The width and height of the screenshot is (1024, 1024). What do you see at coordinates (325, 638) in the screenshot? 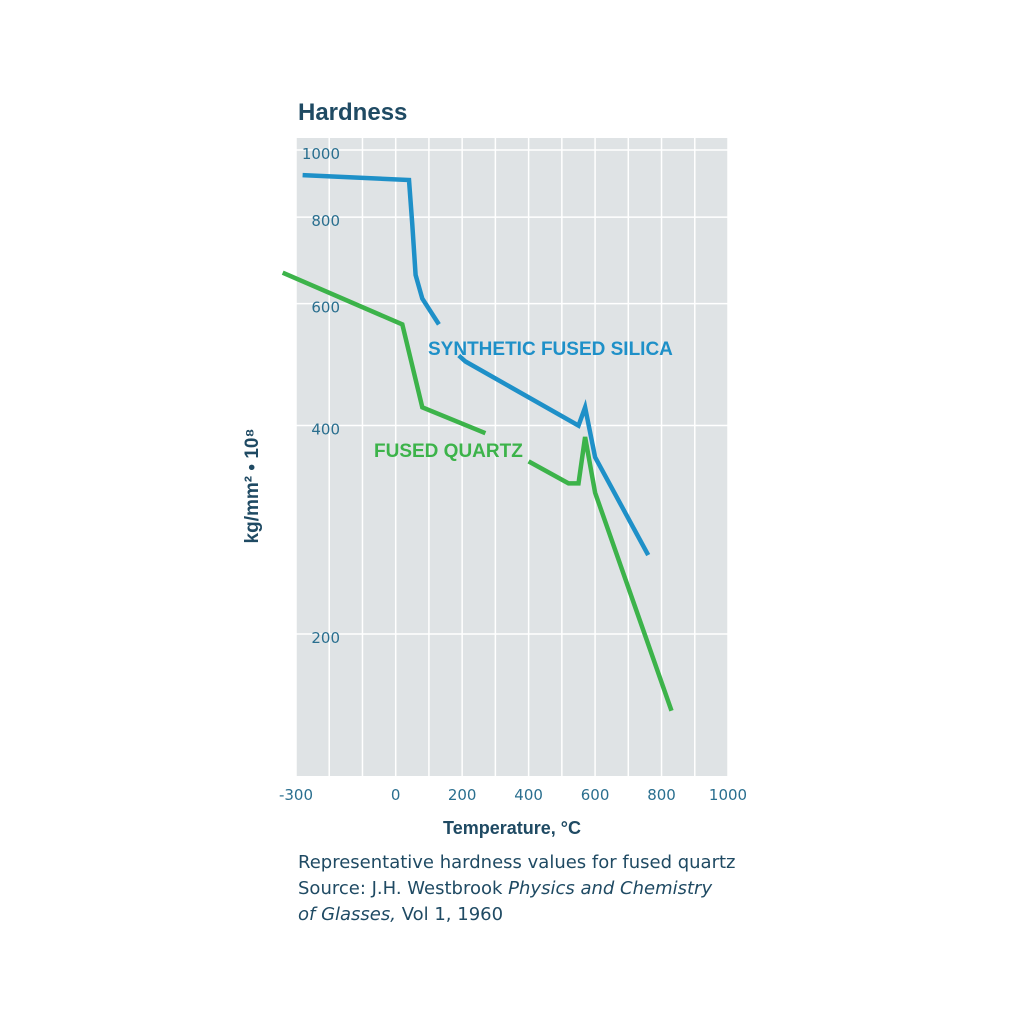
I see `y-tick-label: 200` at bounding box center [325, 638].